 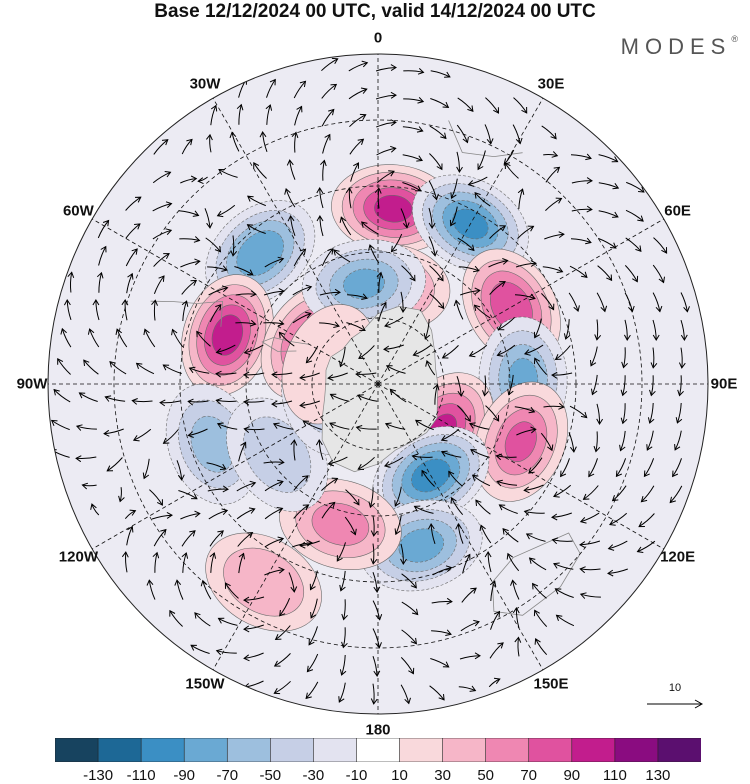 What do you see at coordinates (205, 84) in the screenshot?
I see `lon-label-30w: 30W` at bounding box center [205, 84].